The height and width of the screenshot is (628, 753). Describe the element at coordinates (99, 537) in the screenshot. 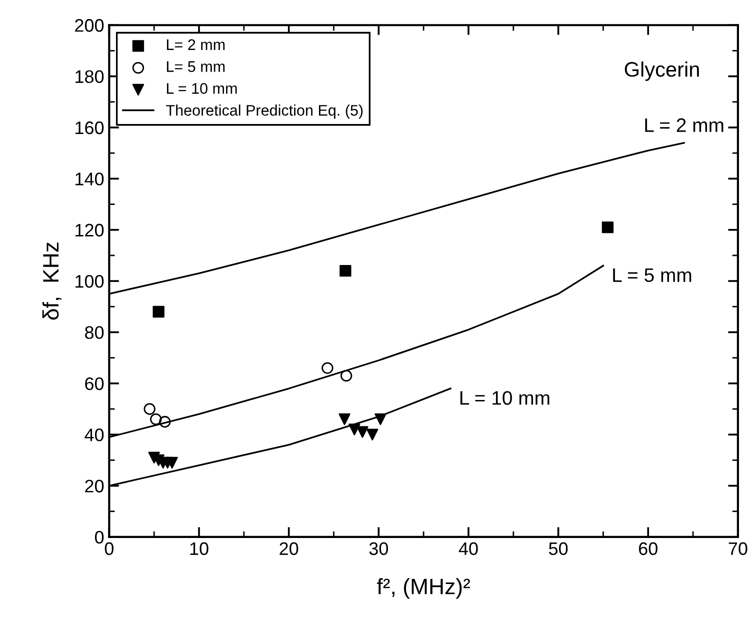

I see `y-tick-label: 0` at that location.